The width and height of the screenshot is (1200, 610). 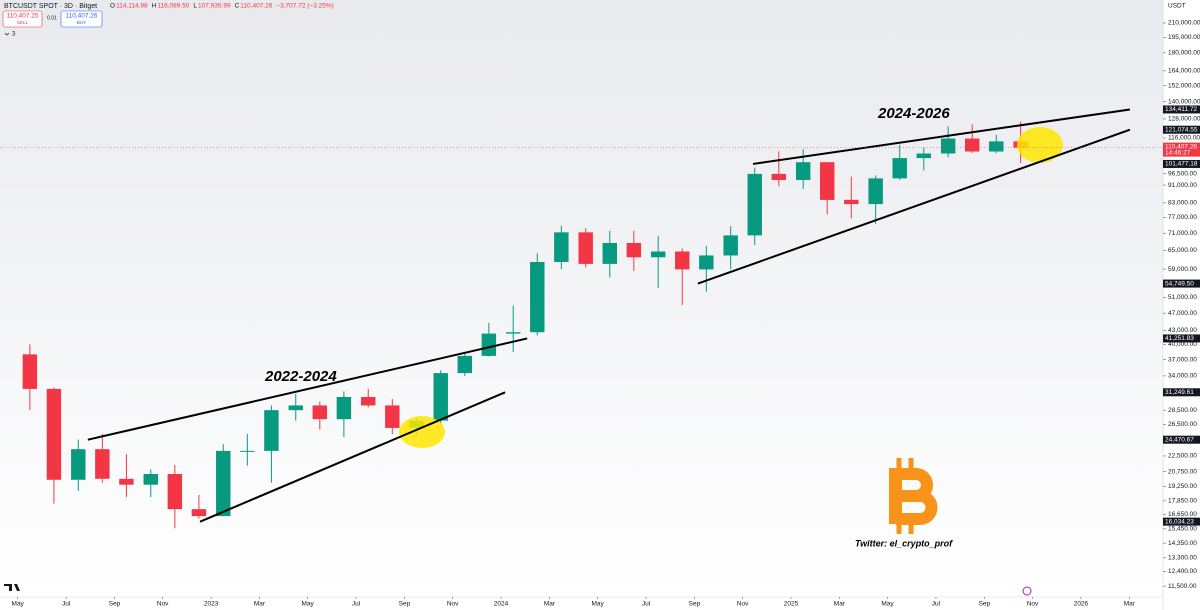 I want to click on y-tick-label: 210,000.00, so click(x=1184, y=23).